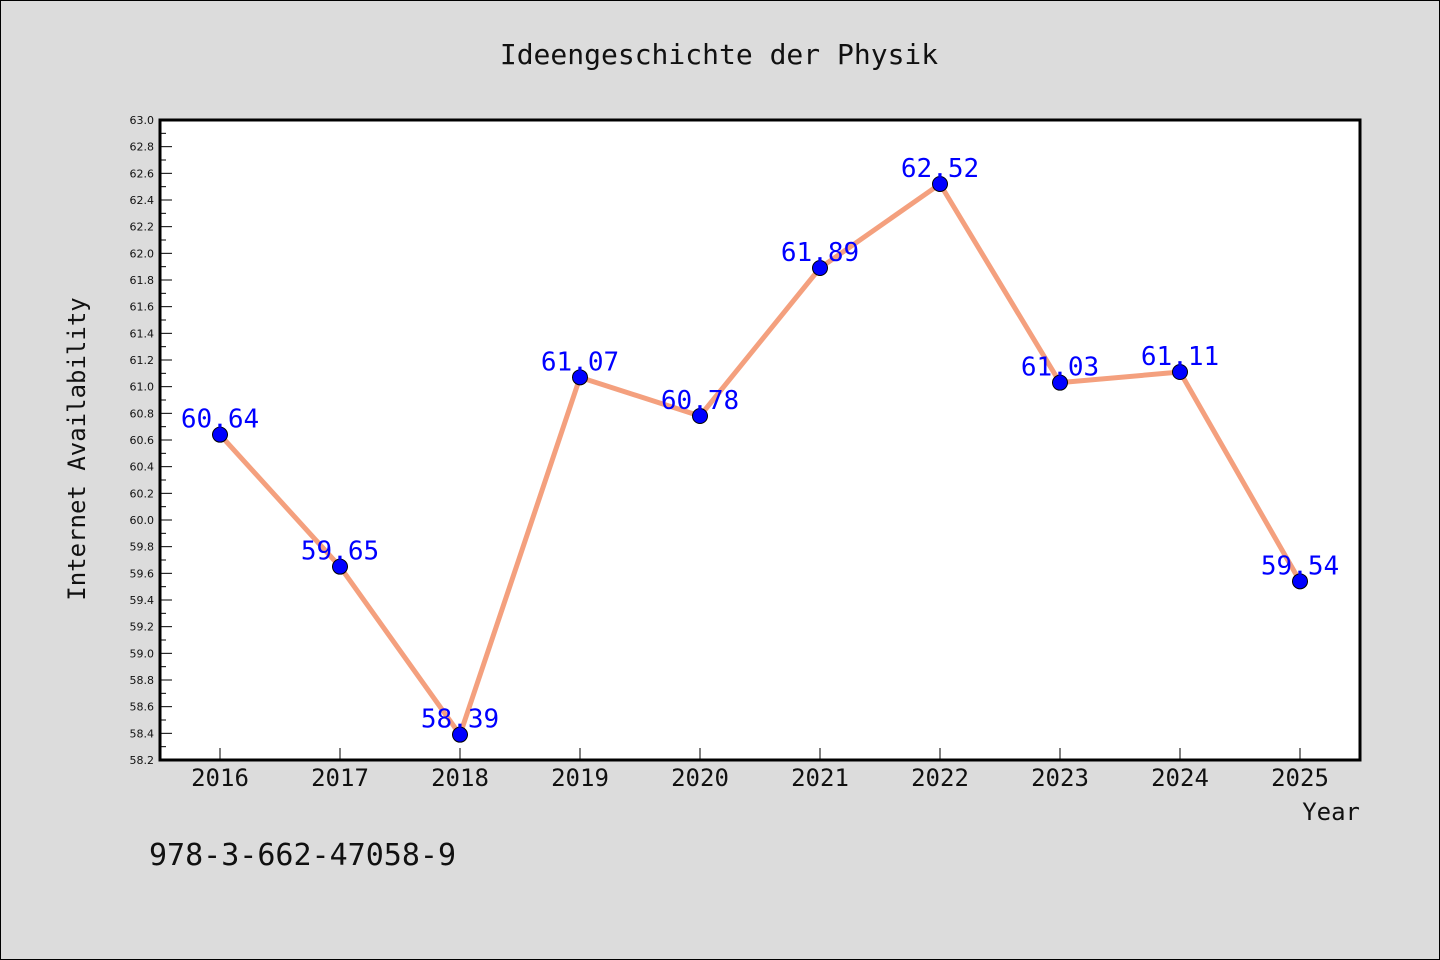  What do you see at coordinates (142, 360) in the screenshot?
I see `y-tick-label: 61.2` at bounding box center [142, 360].